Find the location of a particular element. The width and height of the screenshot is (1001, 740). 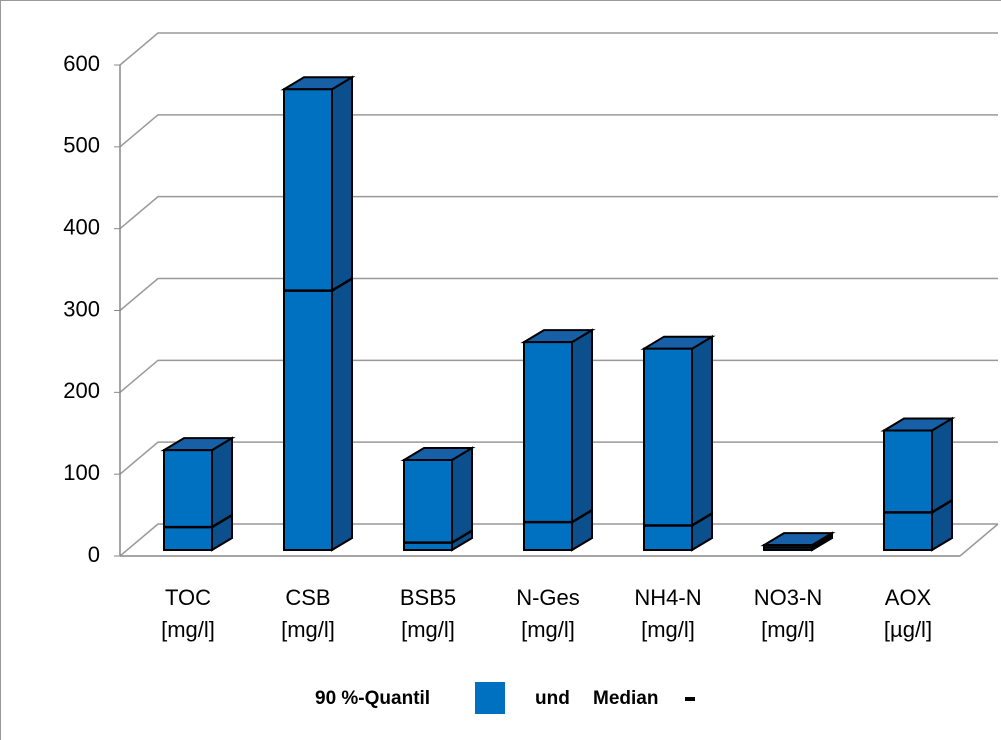

floor-edge is located at coordinates (979, 540).